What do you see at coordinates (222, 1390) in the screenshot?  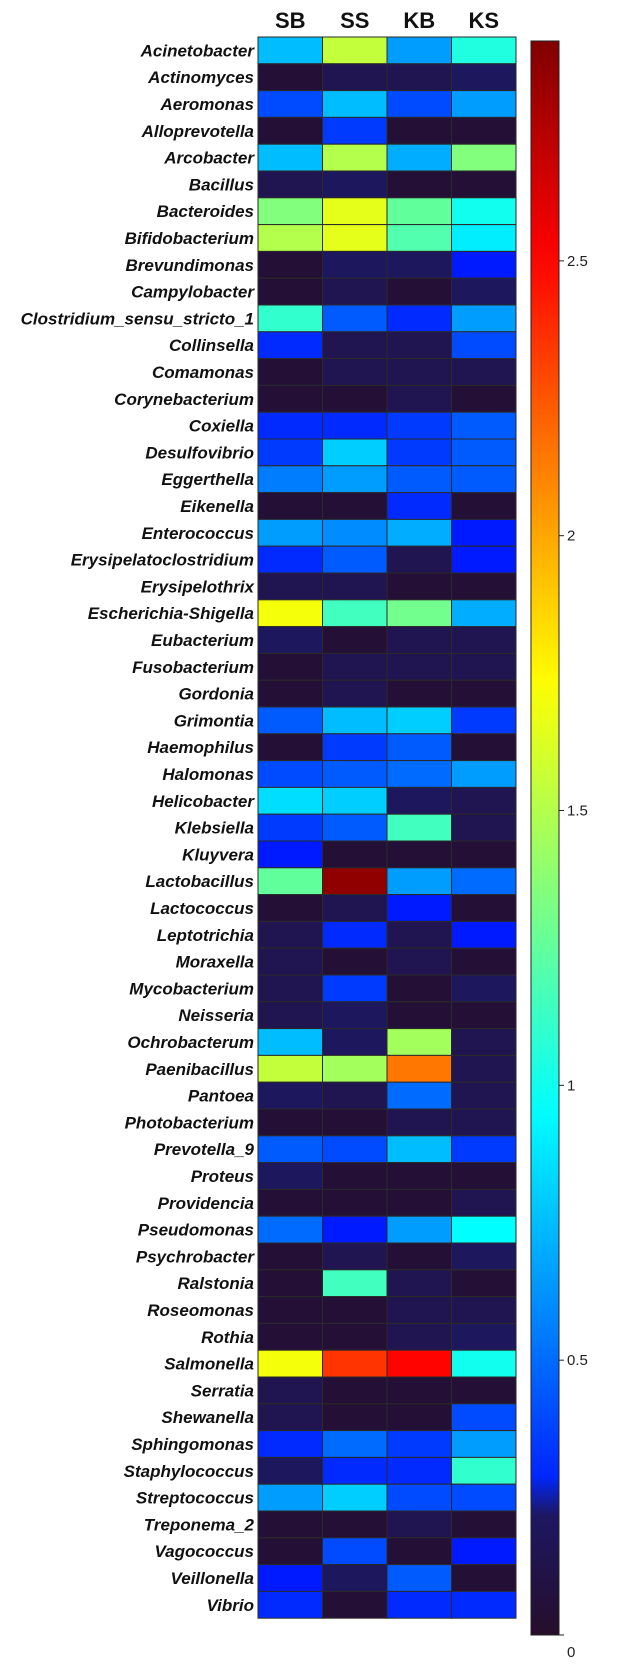 I see `row-label: Serratia` at bounding box center [222, 1390].